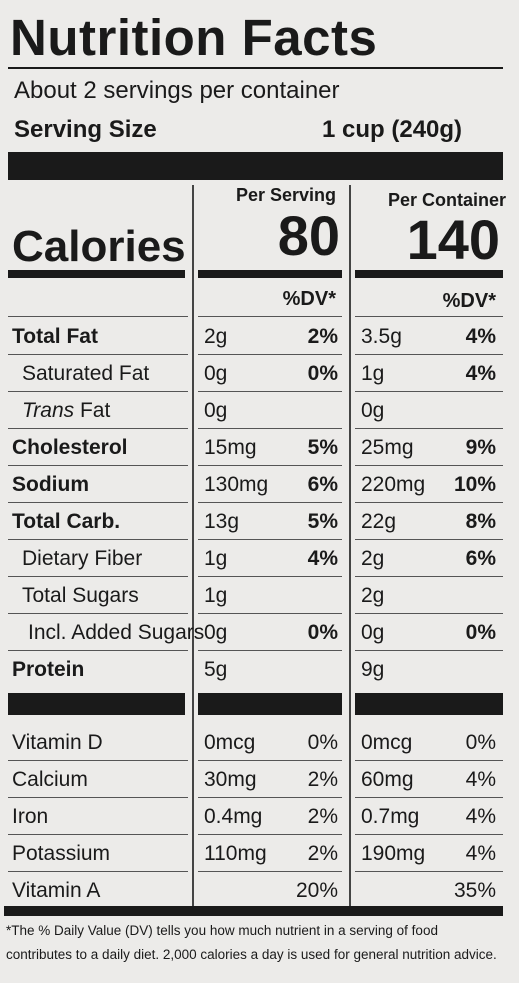  I want to click on nutrient-name-text: Total Fat, so click(55, 336).